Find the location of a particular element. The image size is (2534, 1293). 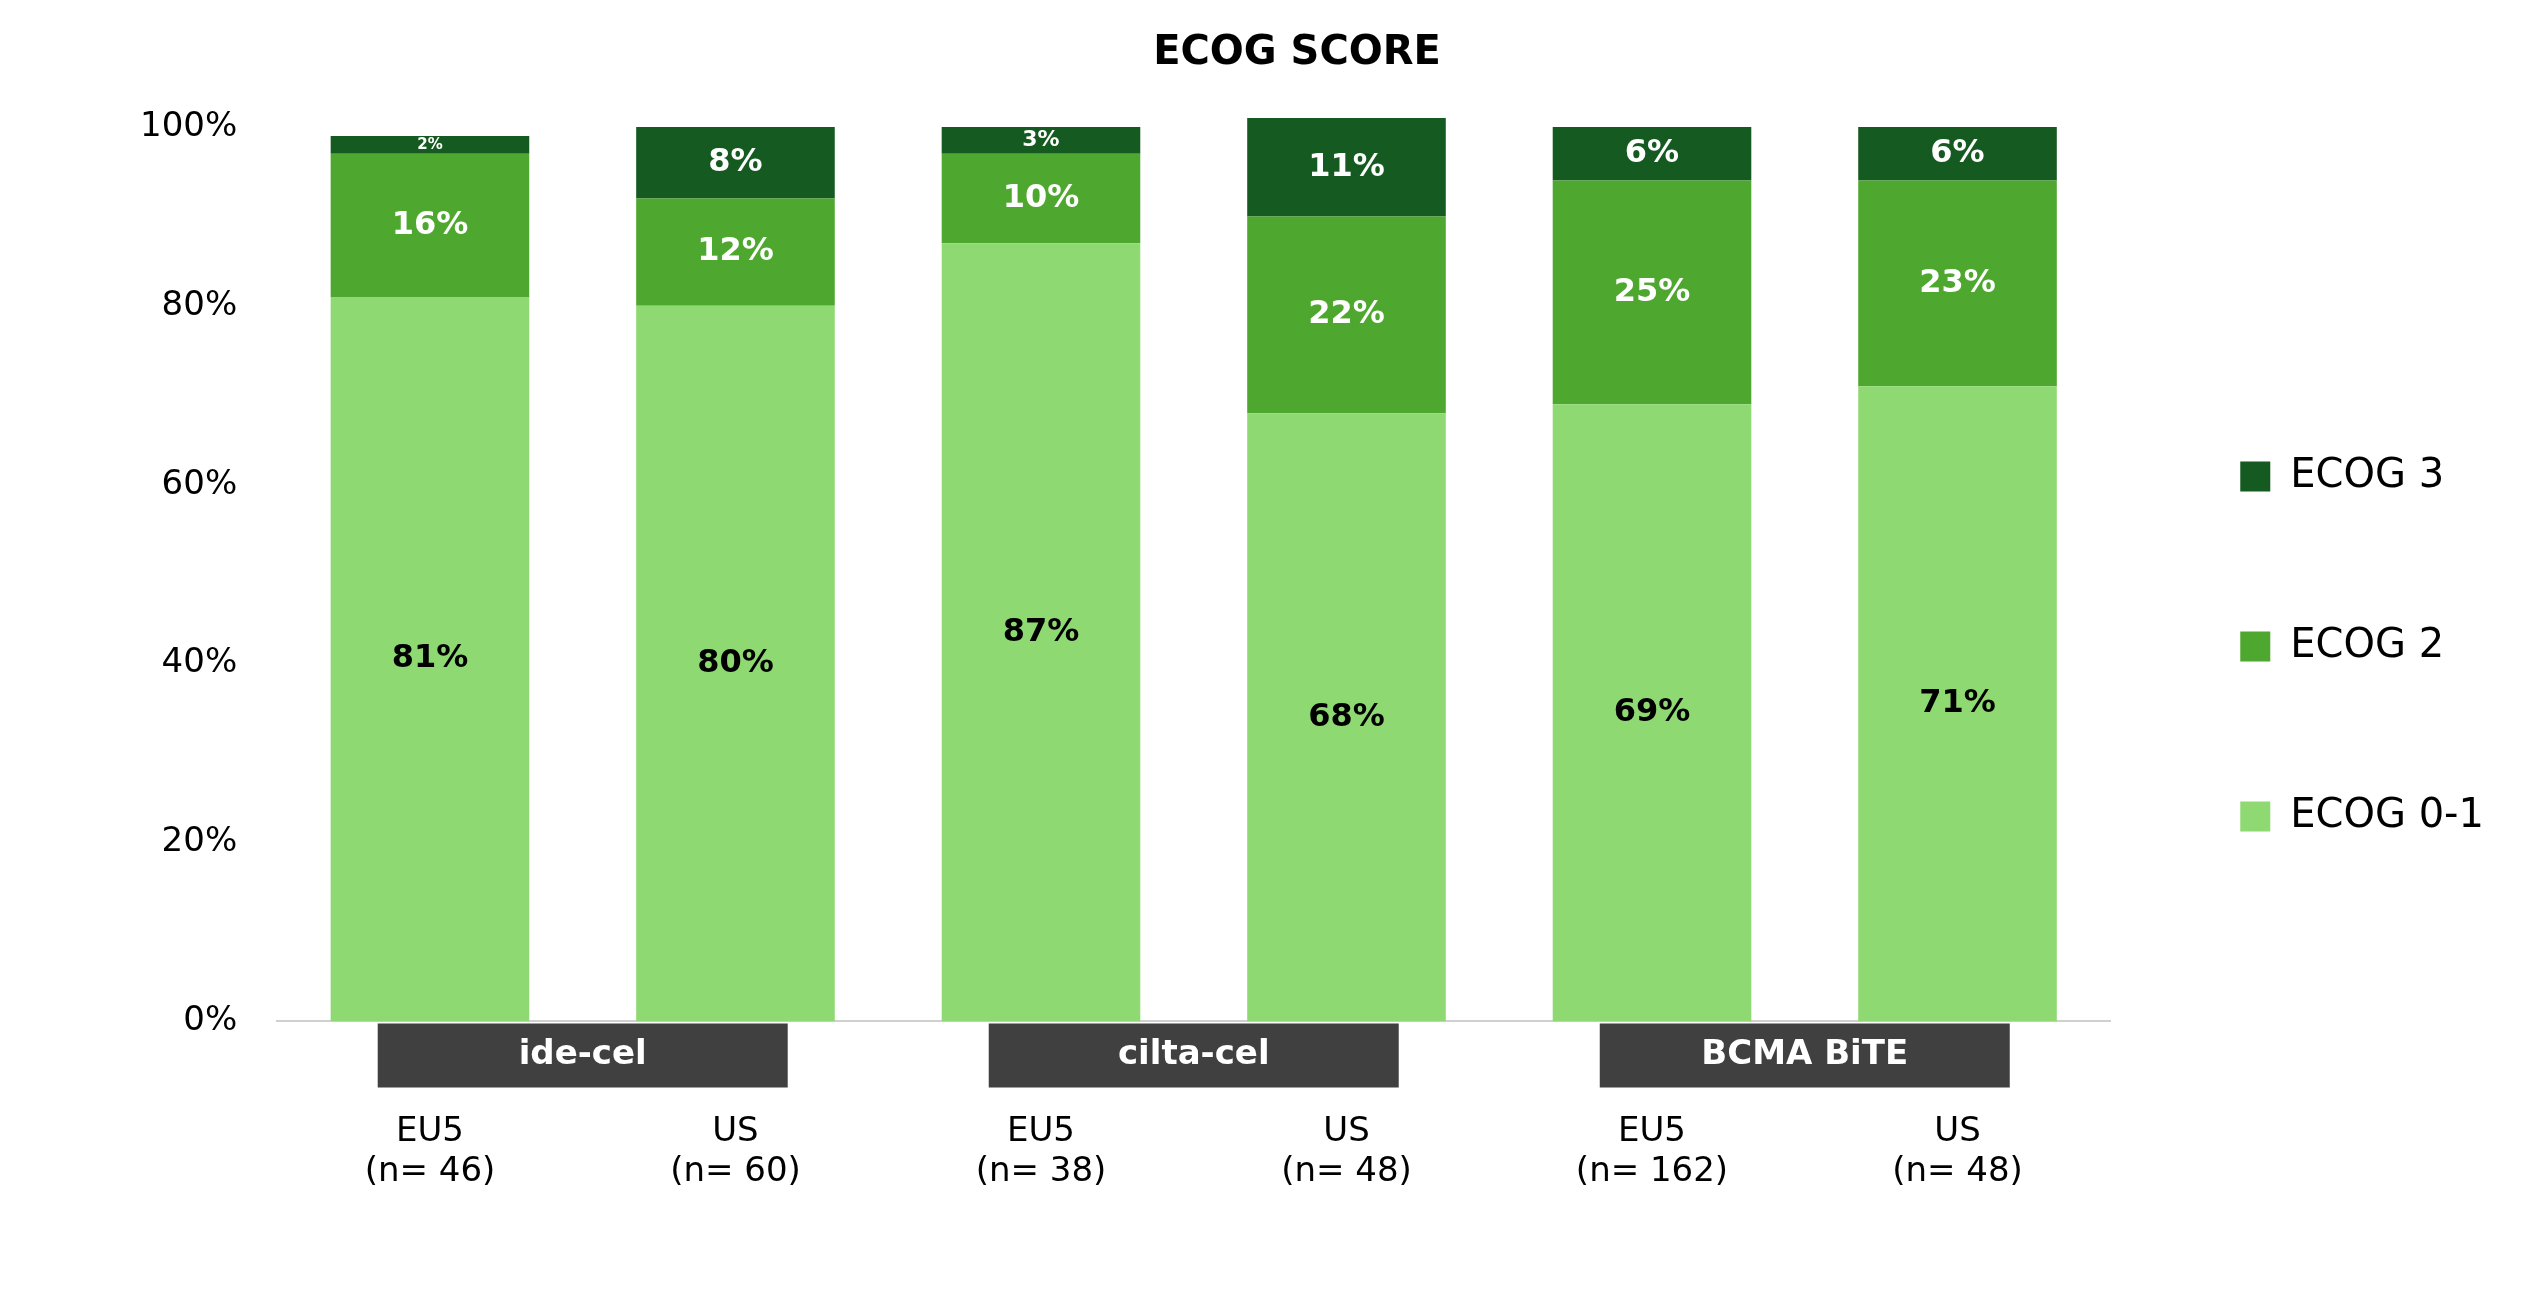

y-tick-label: 60% is located at coordinates (199, 481).